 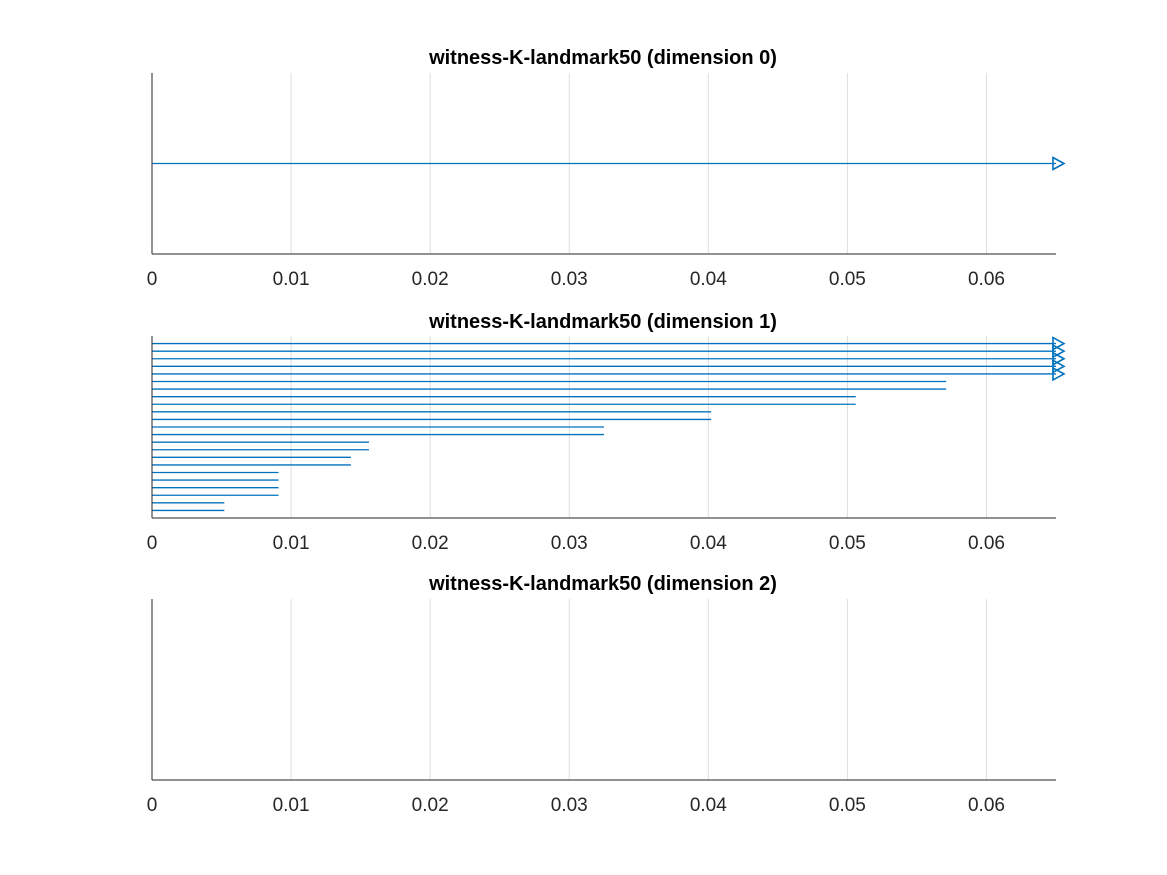 What do you see at coordinates (602, 322) in the screenshot?
I see `panel-title: witness-K-landmark50 (dimension 1)` at bounding box center [602, 322].